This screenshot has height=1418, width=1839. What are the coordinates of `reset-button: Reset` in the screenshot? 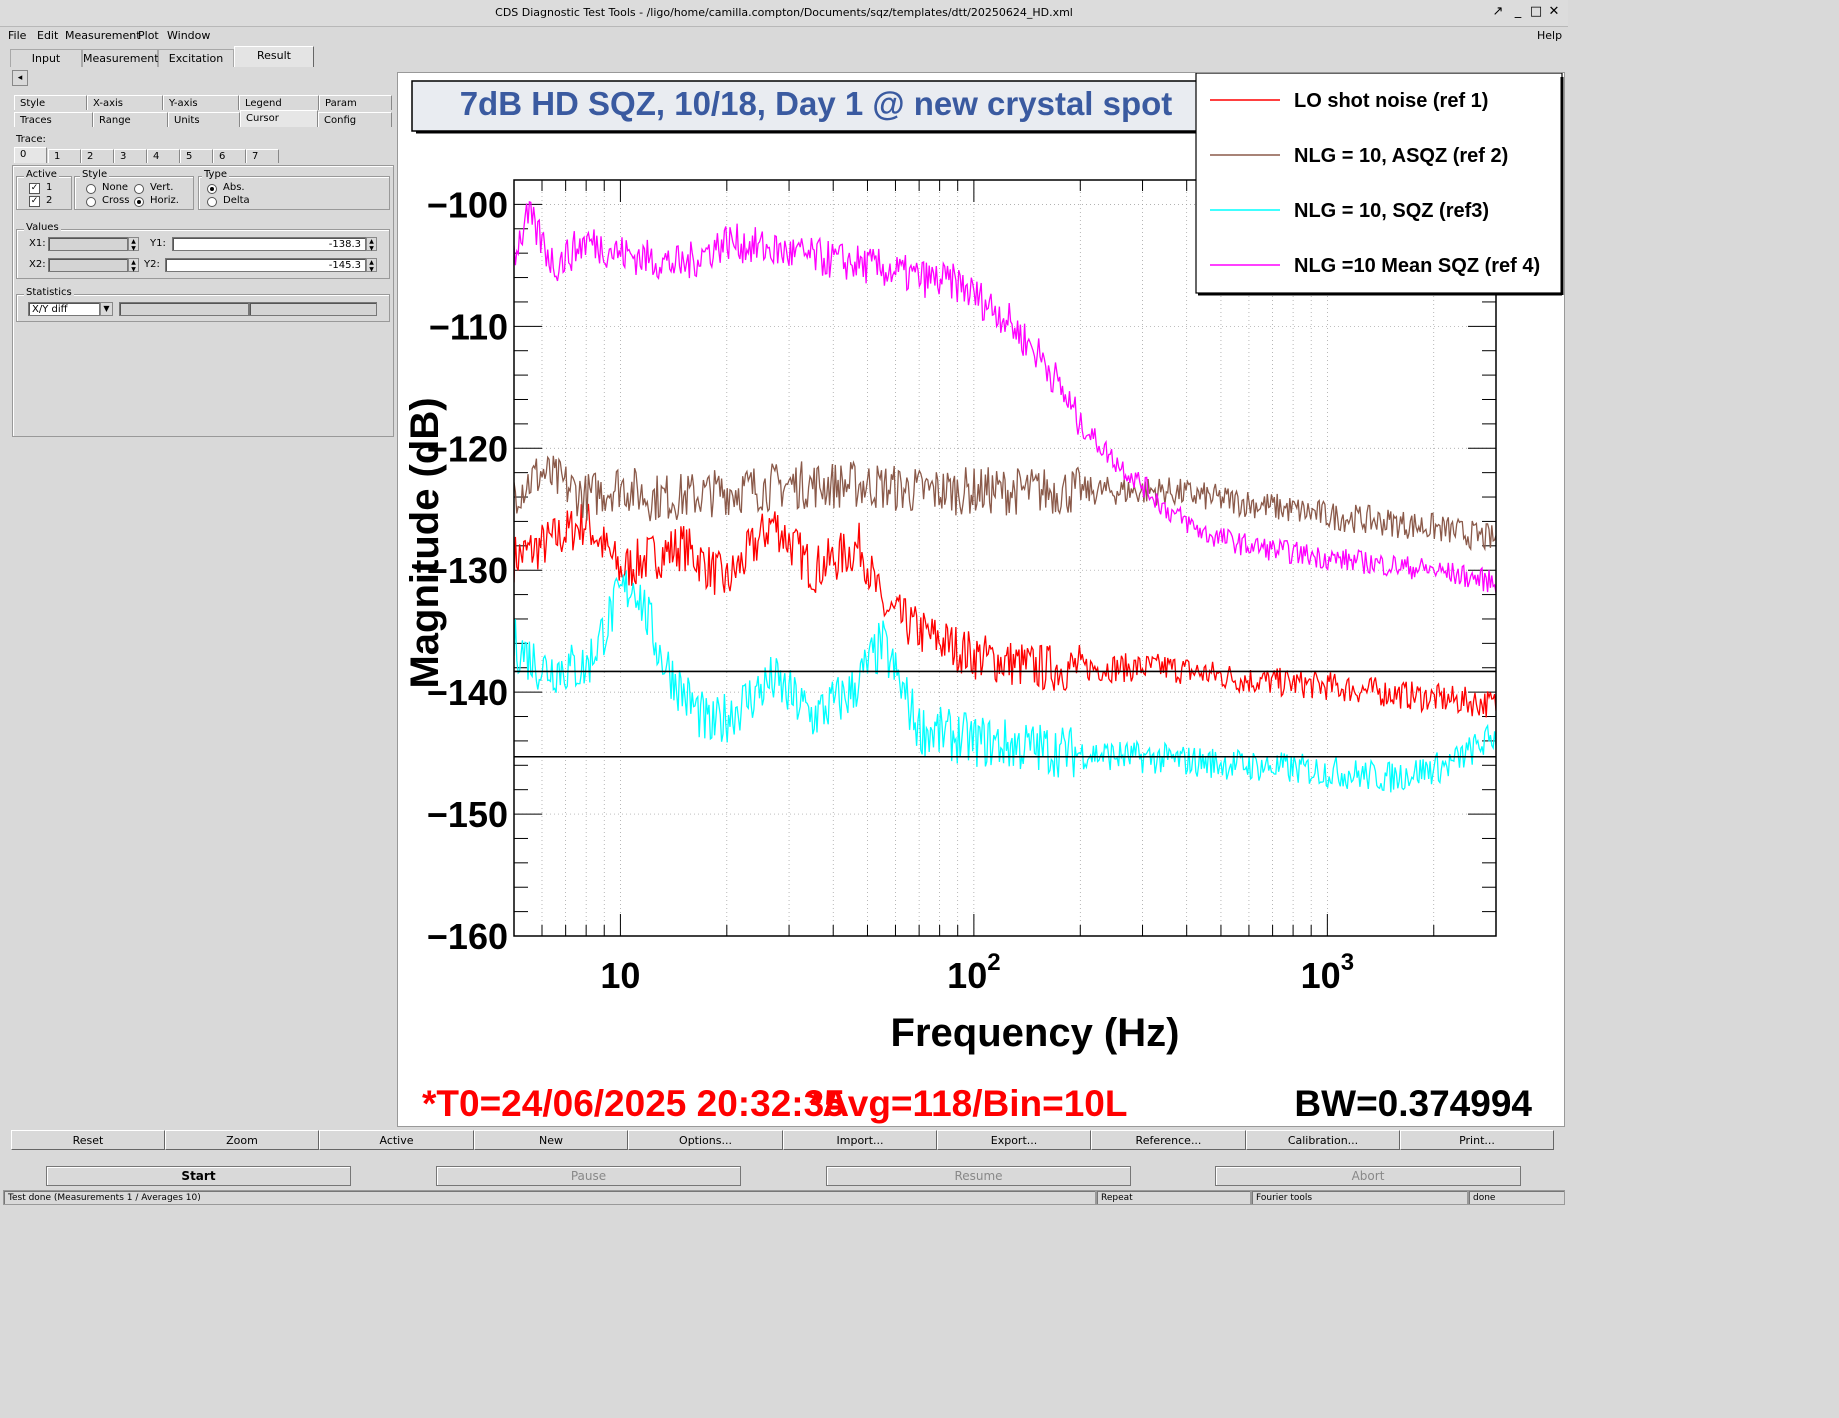 It's located at (88, 1140).